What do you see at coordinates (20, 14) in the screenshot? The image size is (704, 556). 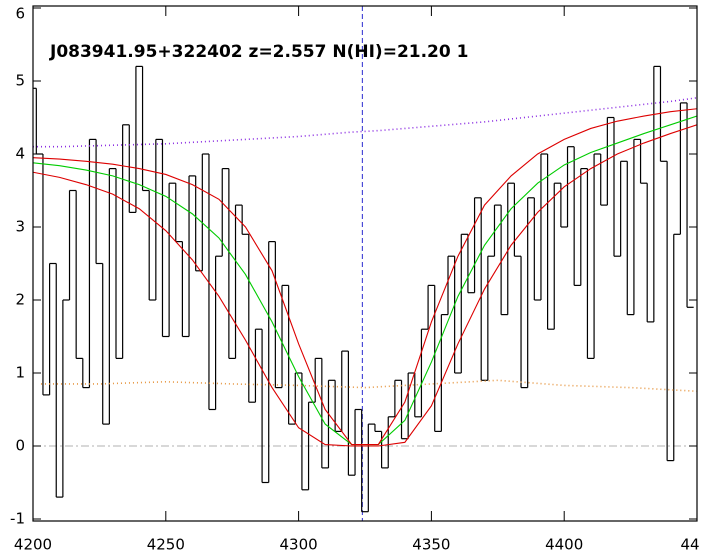 I see `y-tick-label: 6` at bounding box center [20, 14].